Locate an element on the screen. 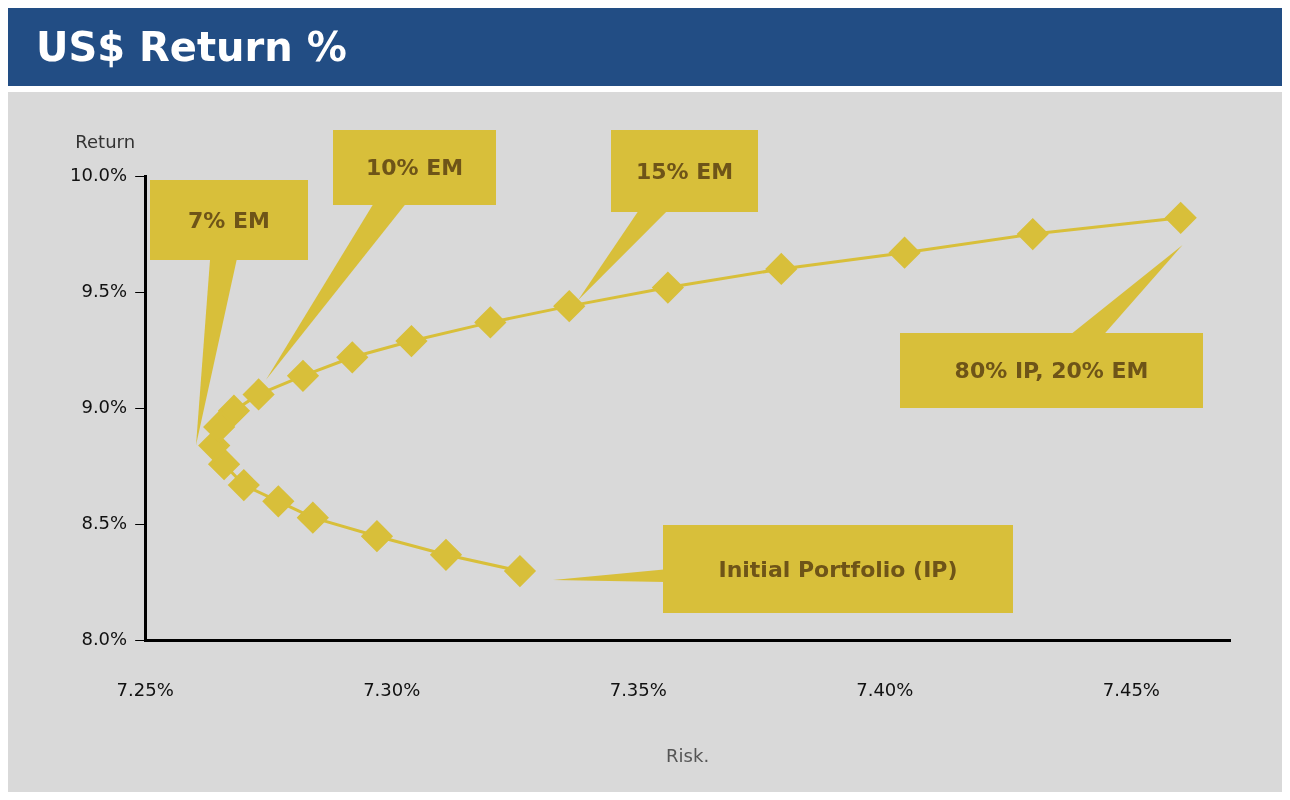  x-tick-label: 7.30% is located at coordinates (392, 690).